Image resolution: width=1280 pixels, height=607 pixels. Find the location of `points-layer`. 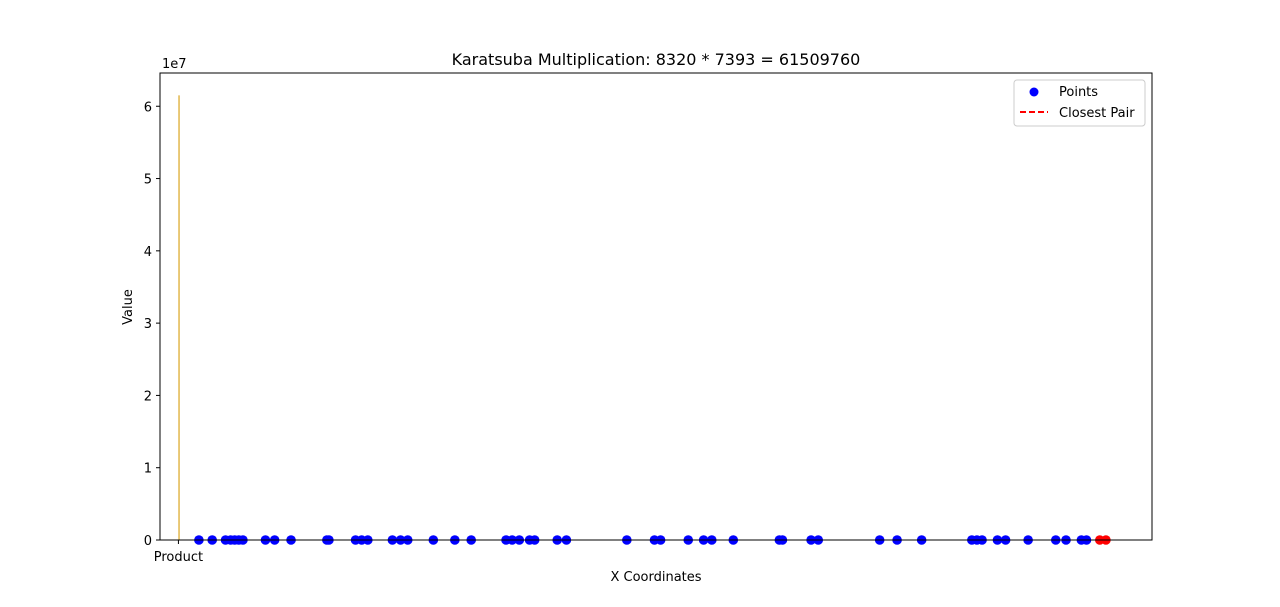

points-layer is located at coordinates (643, 540).